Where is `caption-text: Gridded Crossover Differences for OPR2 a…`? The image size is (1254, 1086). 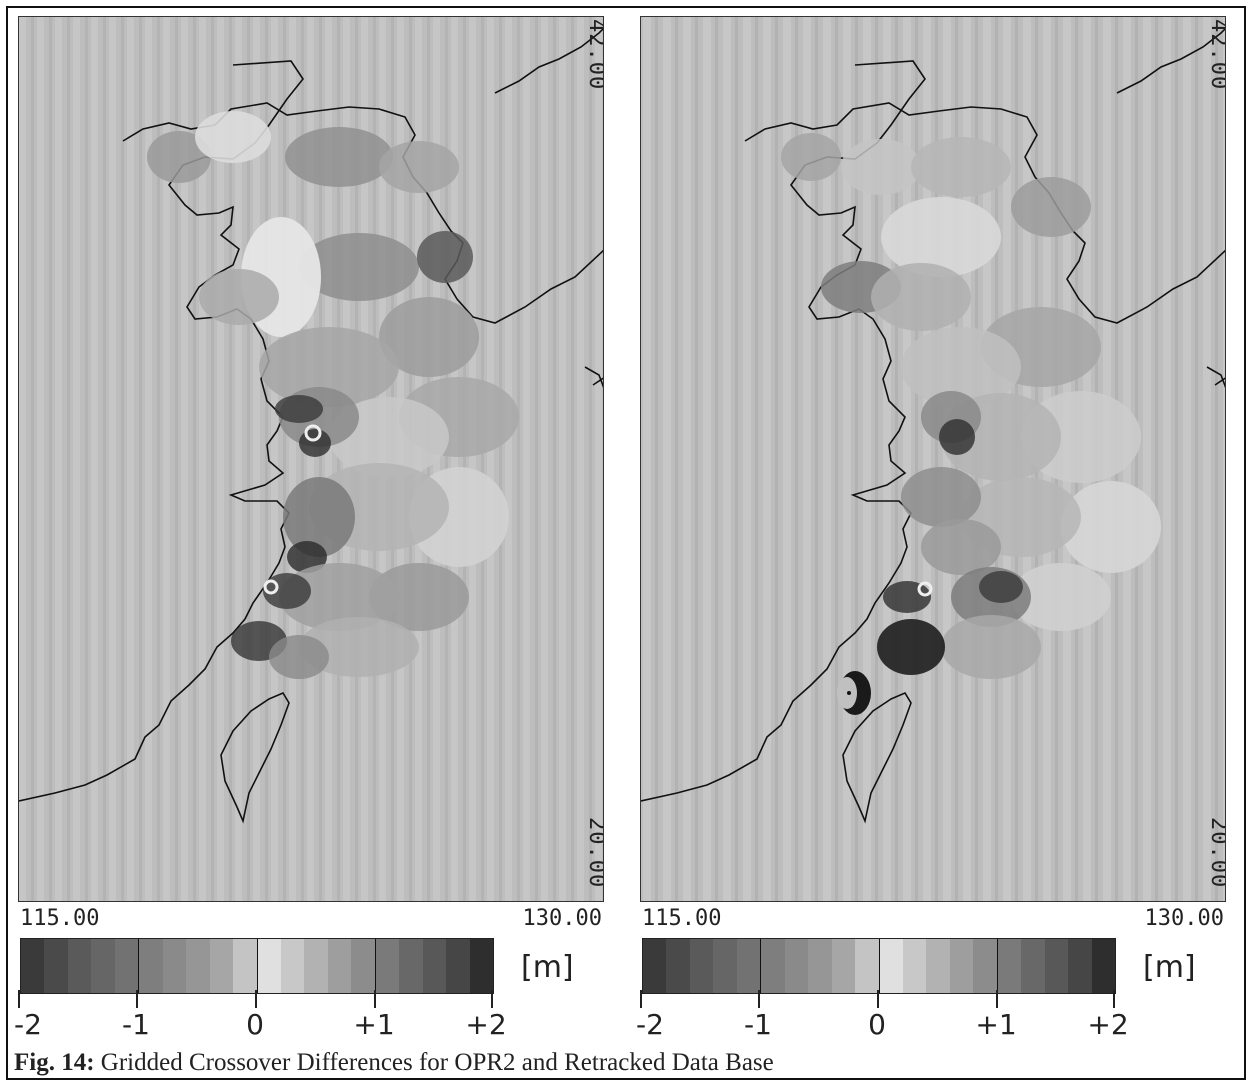
caption-text: Gridded Crossover Differences for OPR2 a… is located at coordinates (437, 1062).